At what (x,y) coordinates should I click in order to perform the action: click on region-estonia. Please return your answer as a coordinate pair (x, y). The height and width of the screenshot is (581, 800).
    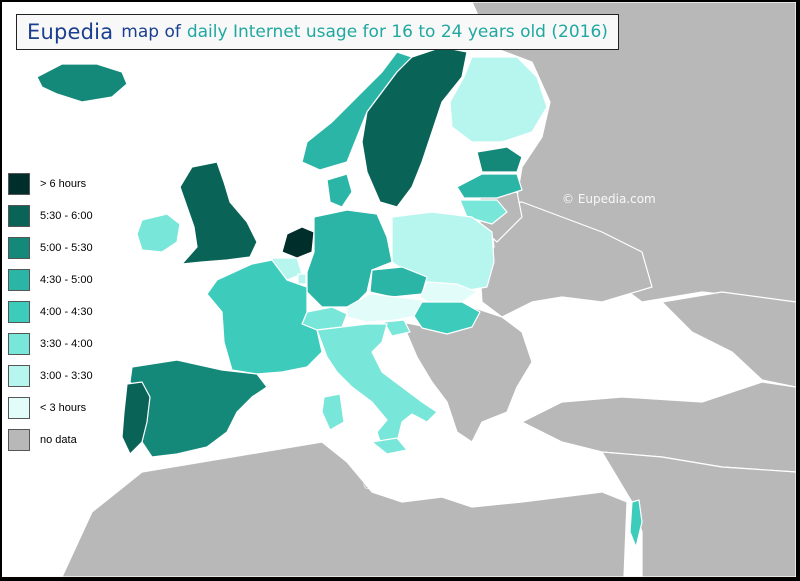
    Looking at the image, I should click on (499, 159).